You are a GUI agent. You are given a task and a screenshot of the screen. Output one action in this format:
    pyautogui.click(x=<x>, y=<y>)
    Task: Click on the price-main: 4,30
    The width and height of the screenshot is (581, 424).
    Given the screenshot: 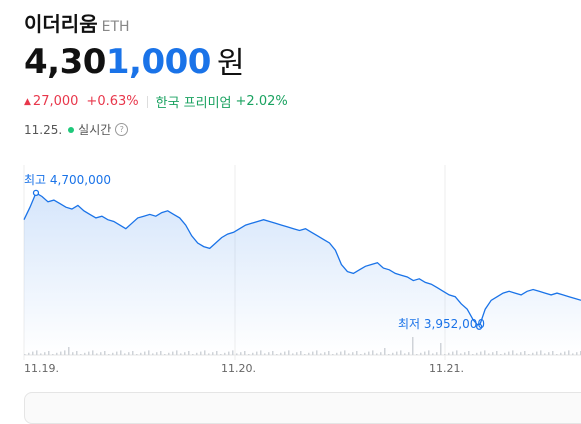 What is the action you would take?
    pyautogui.click(x=65, y=62)
    